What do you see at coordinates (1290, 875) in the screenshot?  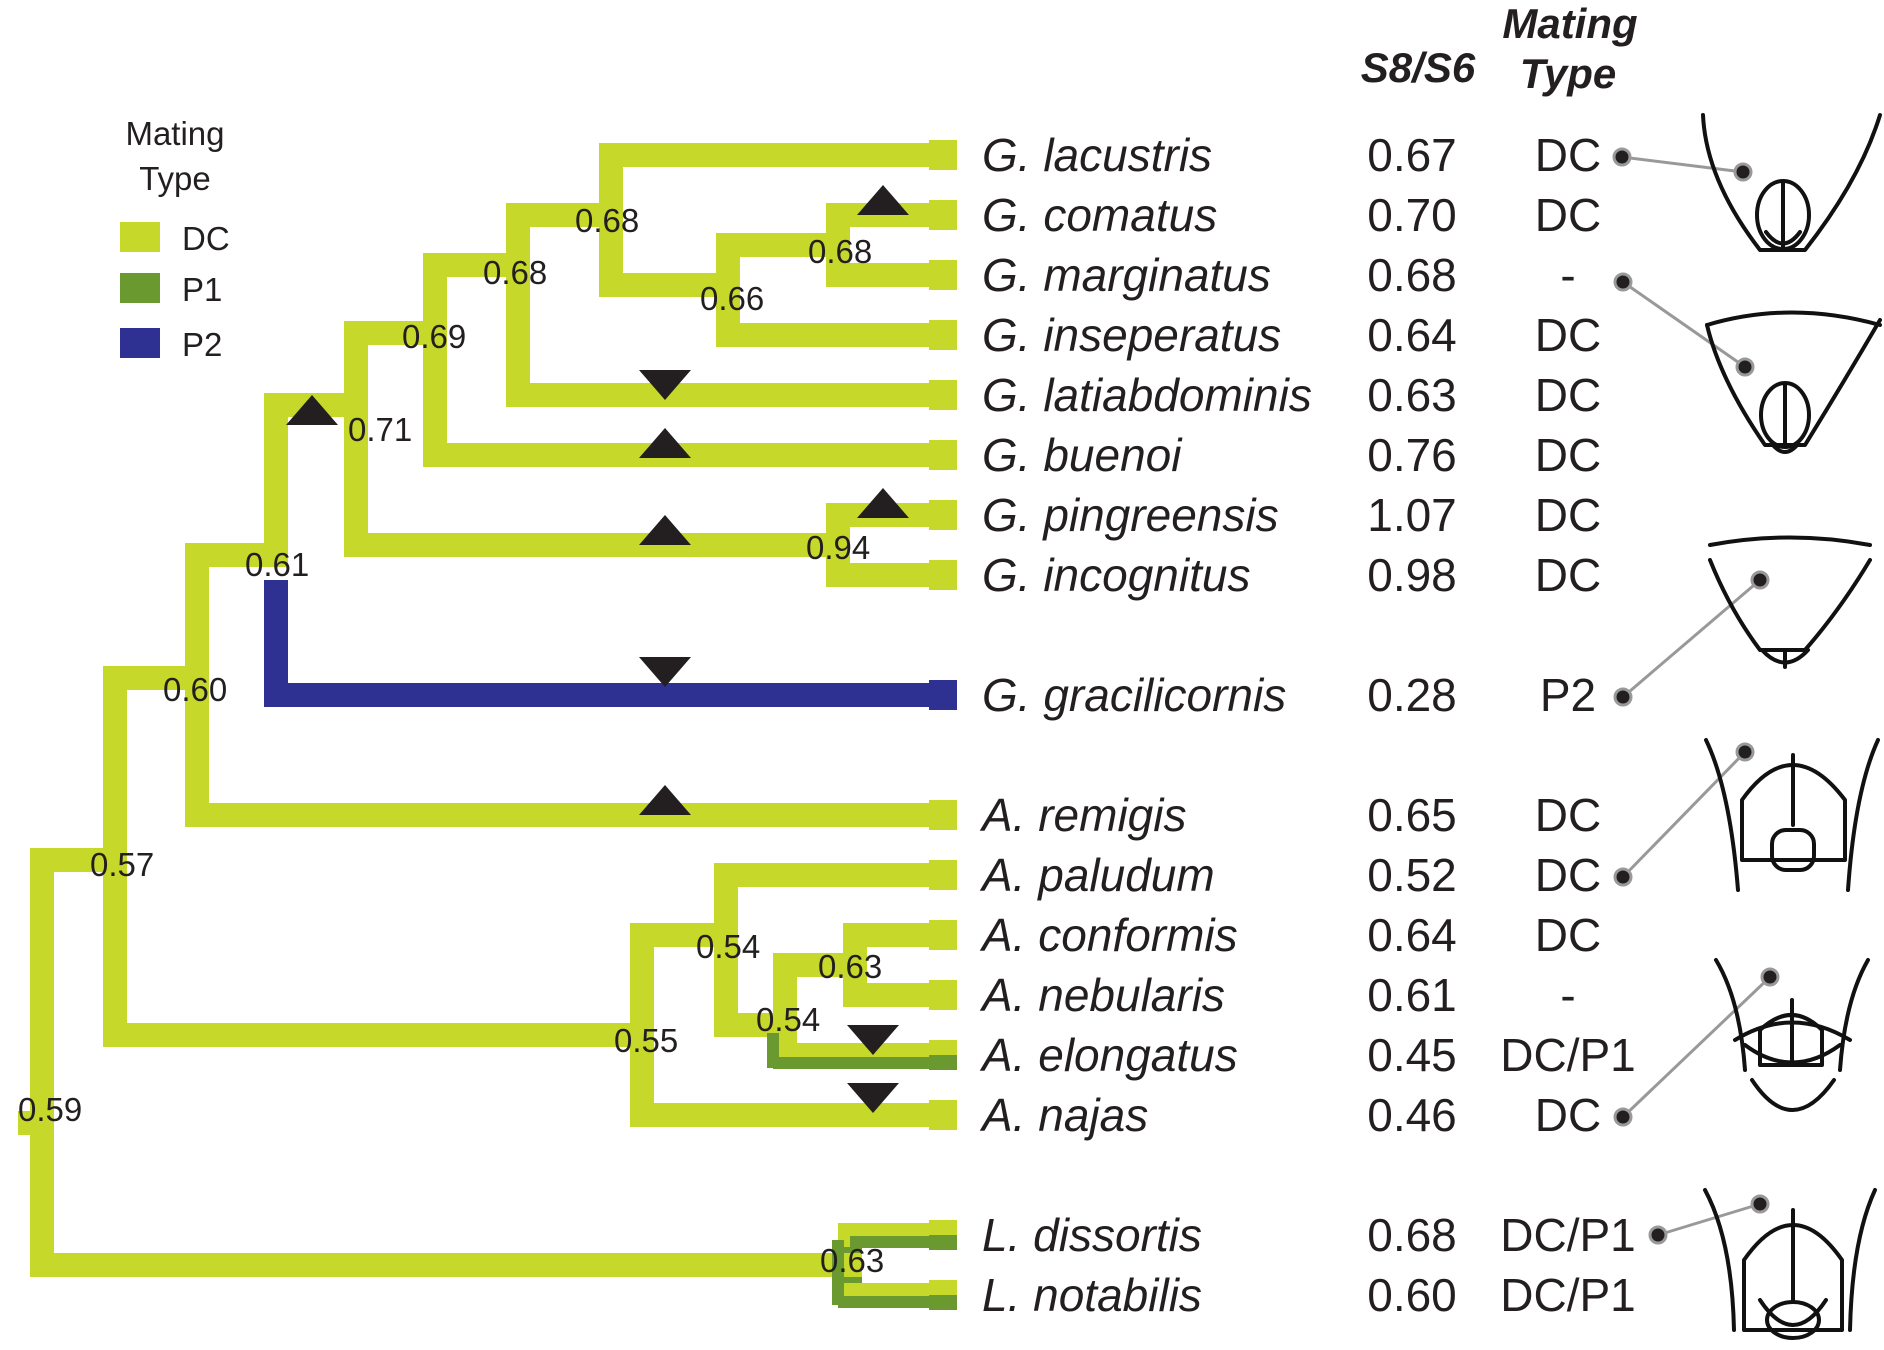 I see `taxon-row: A. paludum 0.52 DC` at bounding box center [1290, 875].